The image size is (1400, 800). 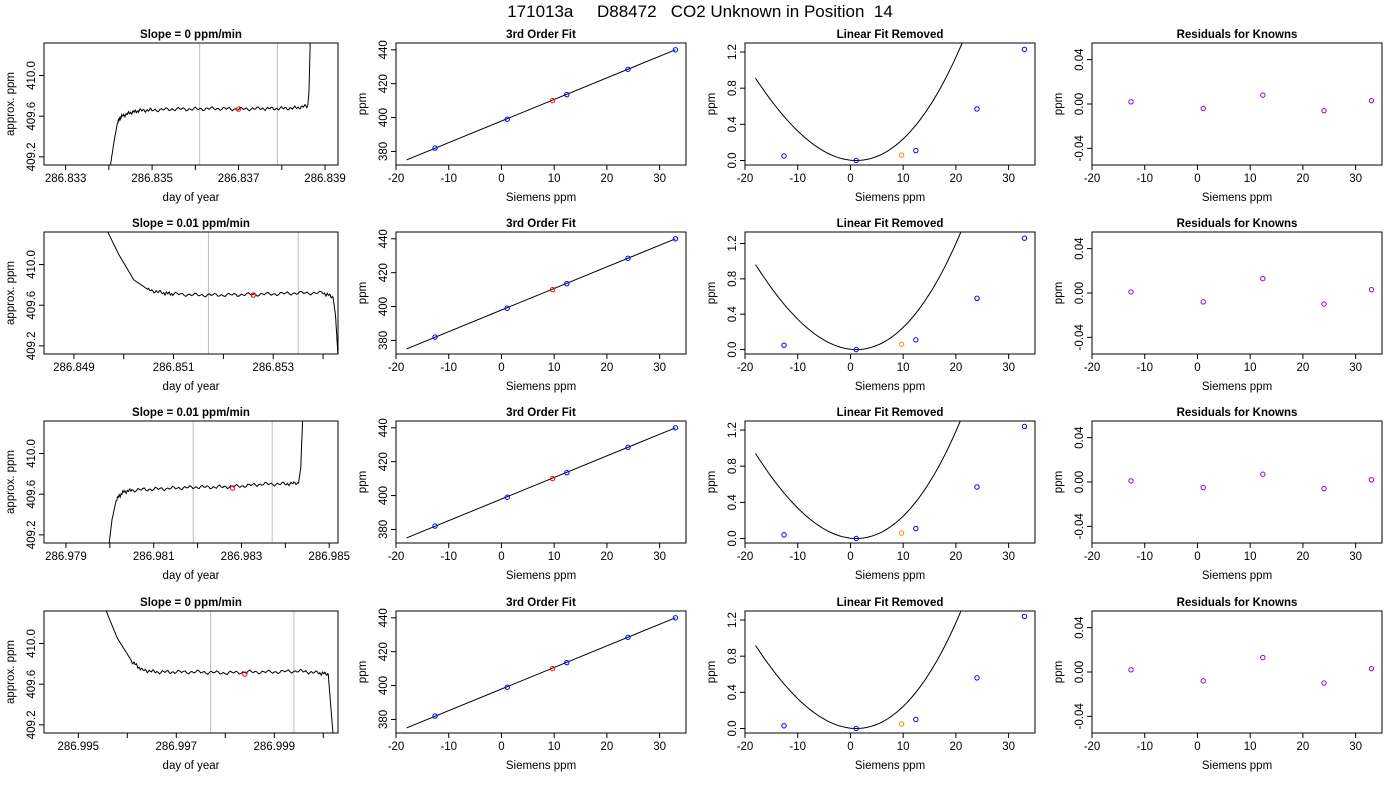 I want to click on y-tick-label: 409.2, so click(x=32, y=156).